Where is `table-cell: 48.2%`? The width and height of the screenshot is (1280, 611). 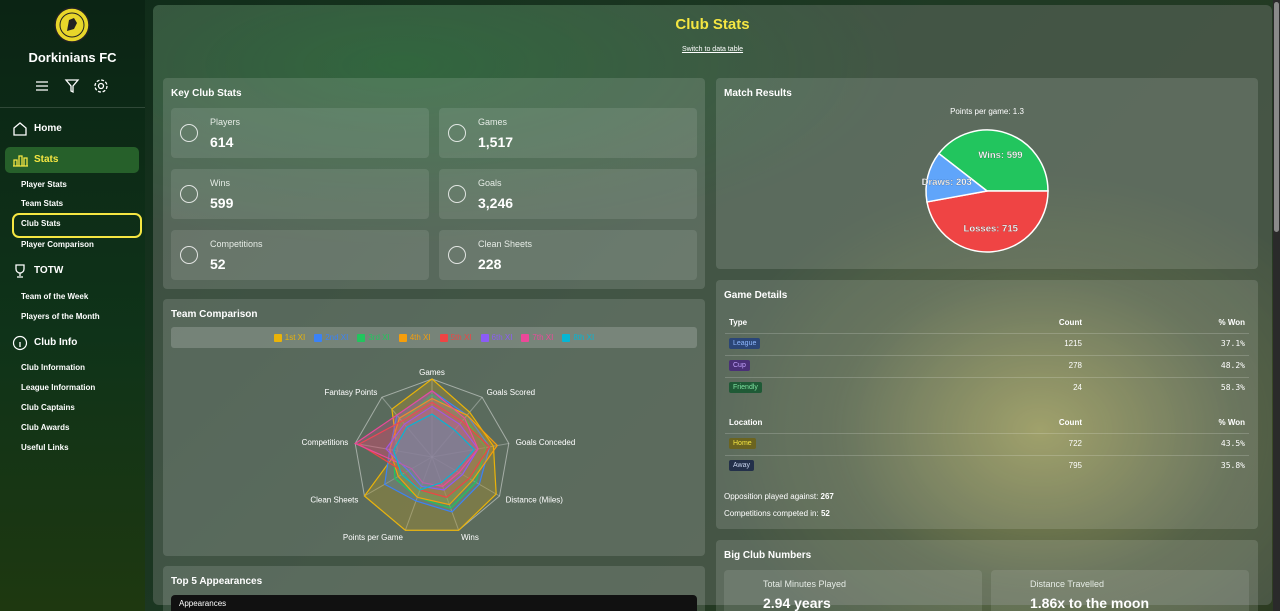 table-cell: 48.2% is located at coordinates (1232, 365).